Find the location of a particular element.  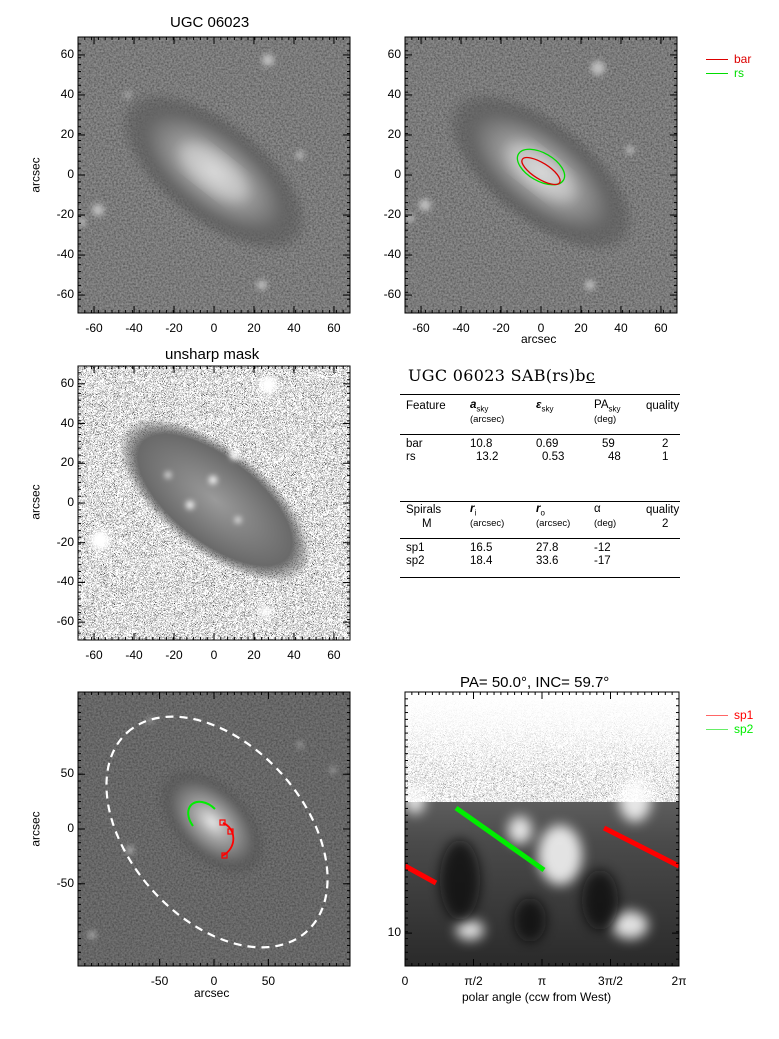

galaxy-image is located at coordinates (214, 175).